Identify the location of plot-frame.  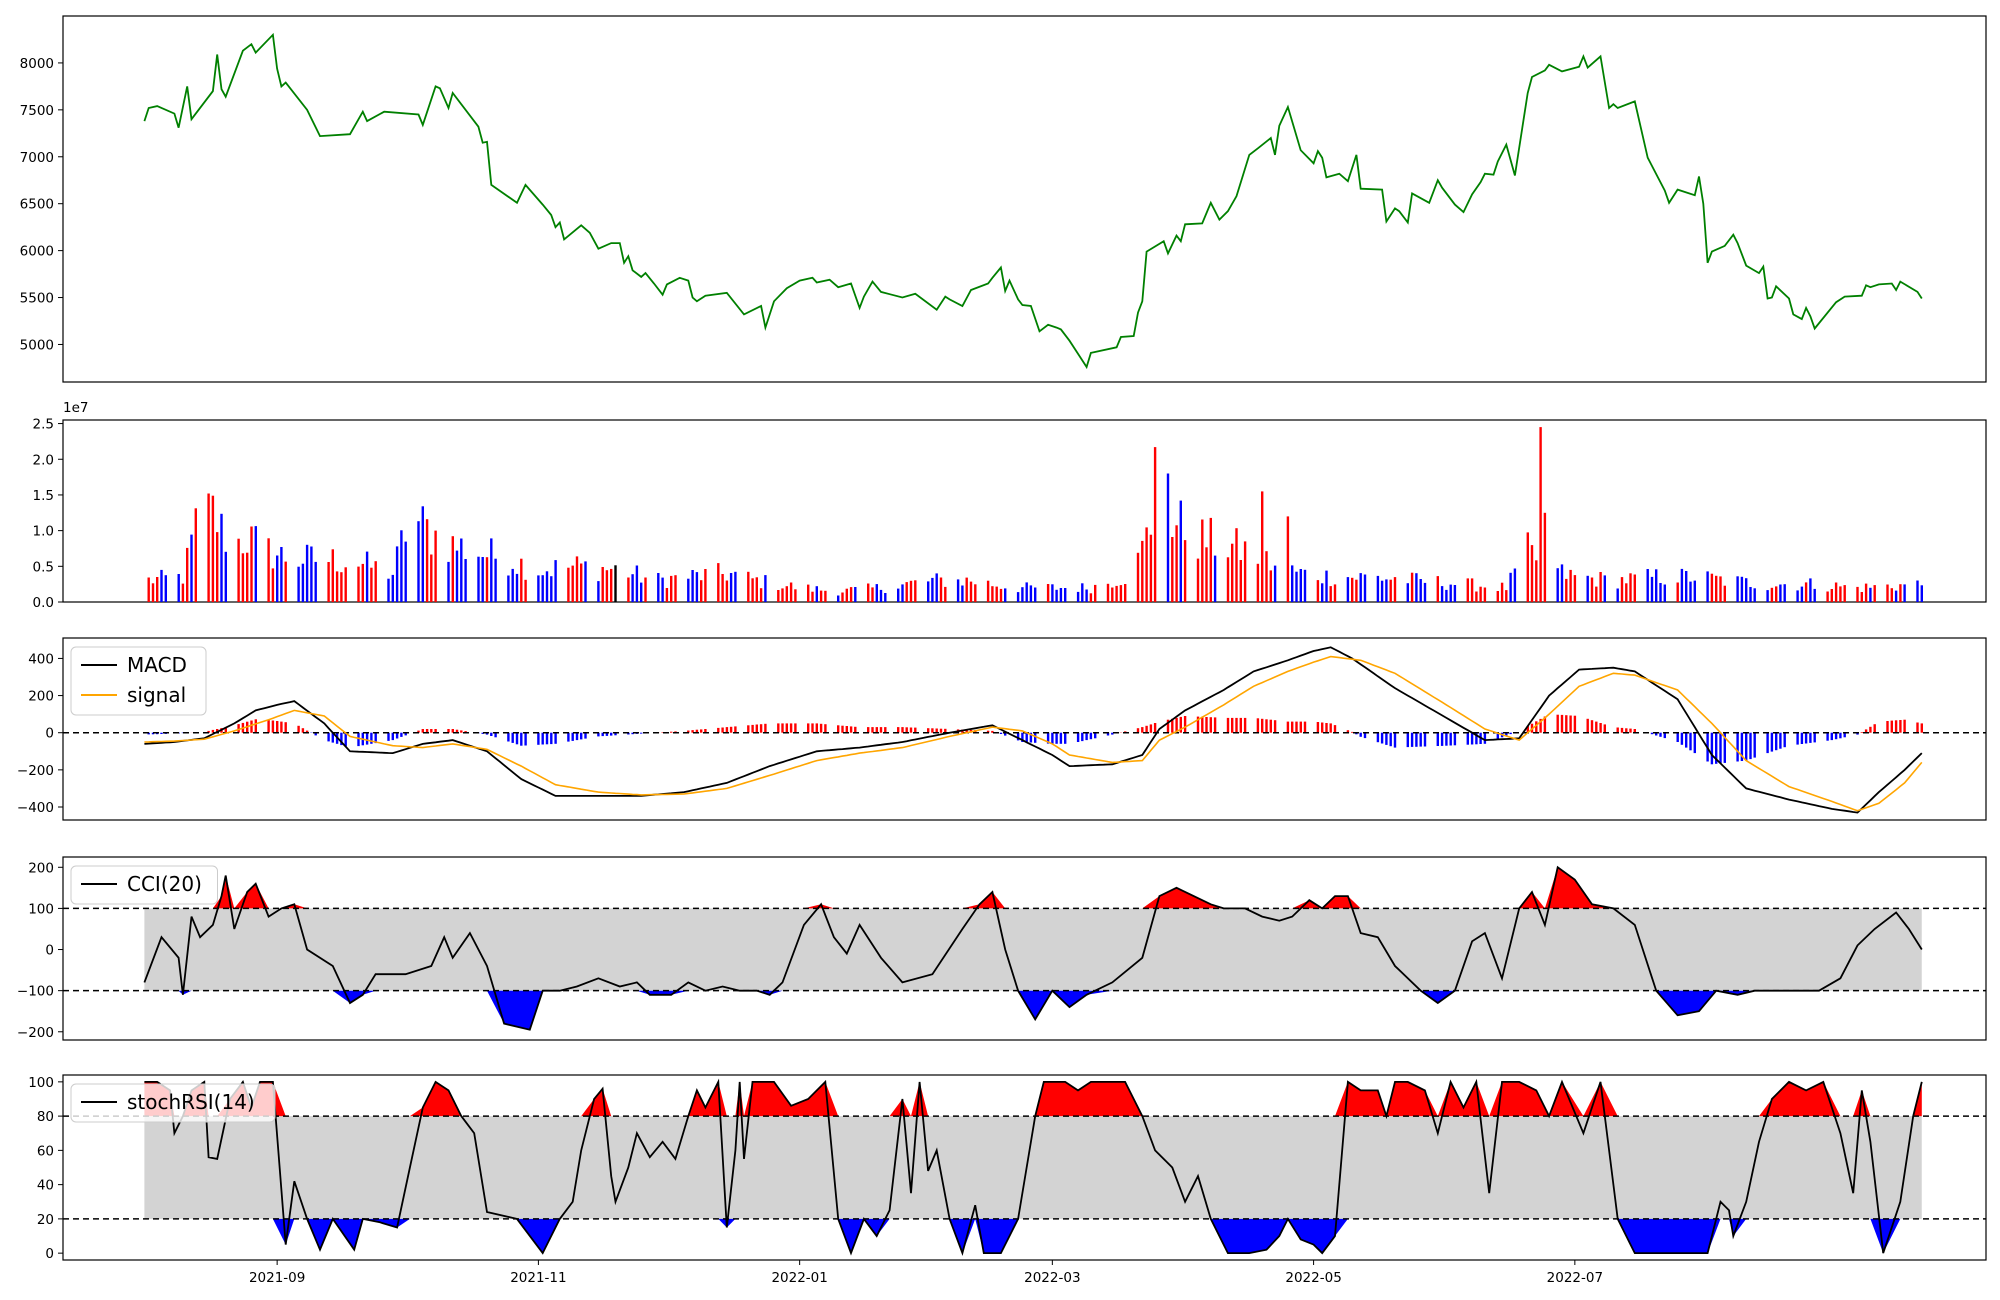
(1024, 729).